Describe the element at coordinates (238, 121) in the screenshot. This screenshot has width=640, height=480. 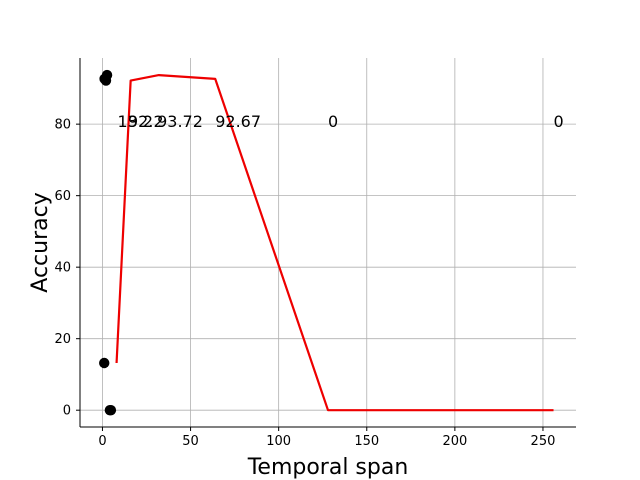
I see `data-label: 92.67` at that location.